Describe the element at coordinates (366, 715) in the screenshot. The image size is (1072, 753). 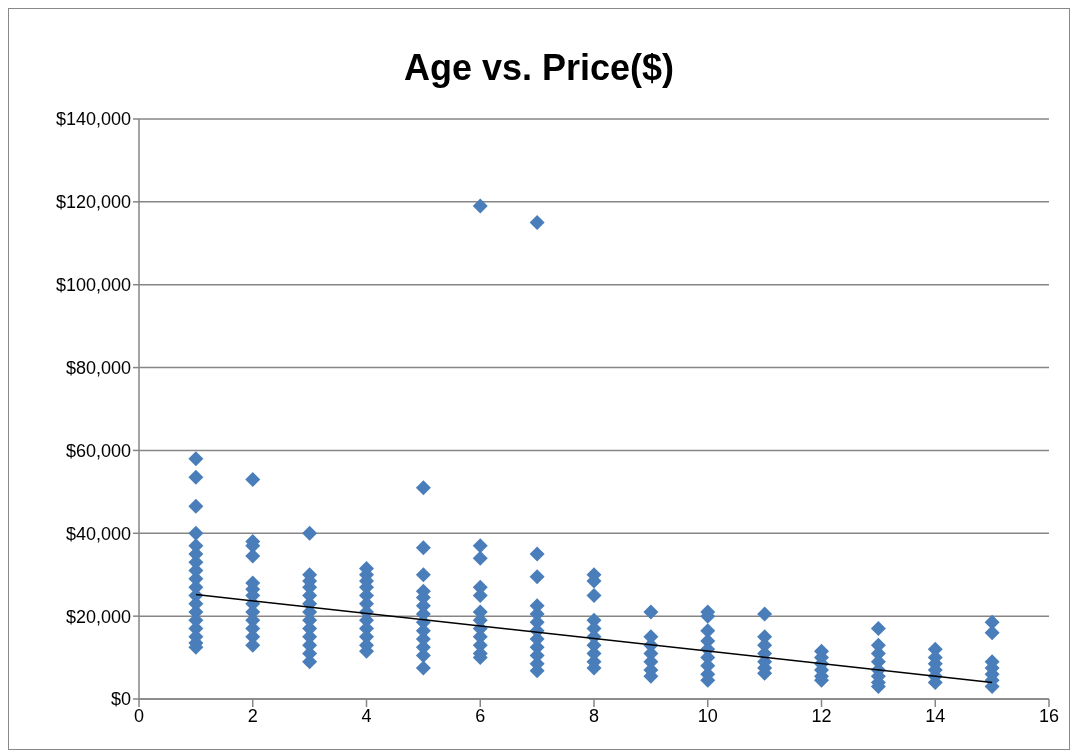
I see `x-tick-label: 4` at that location.